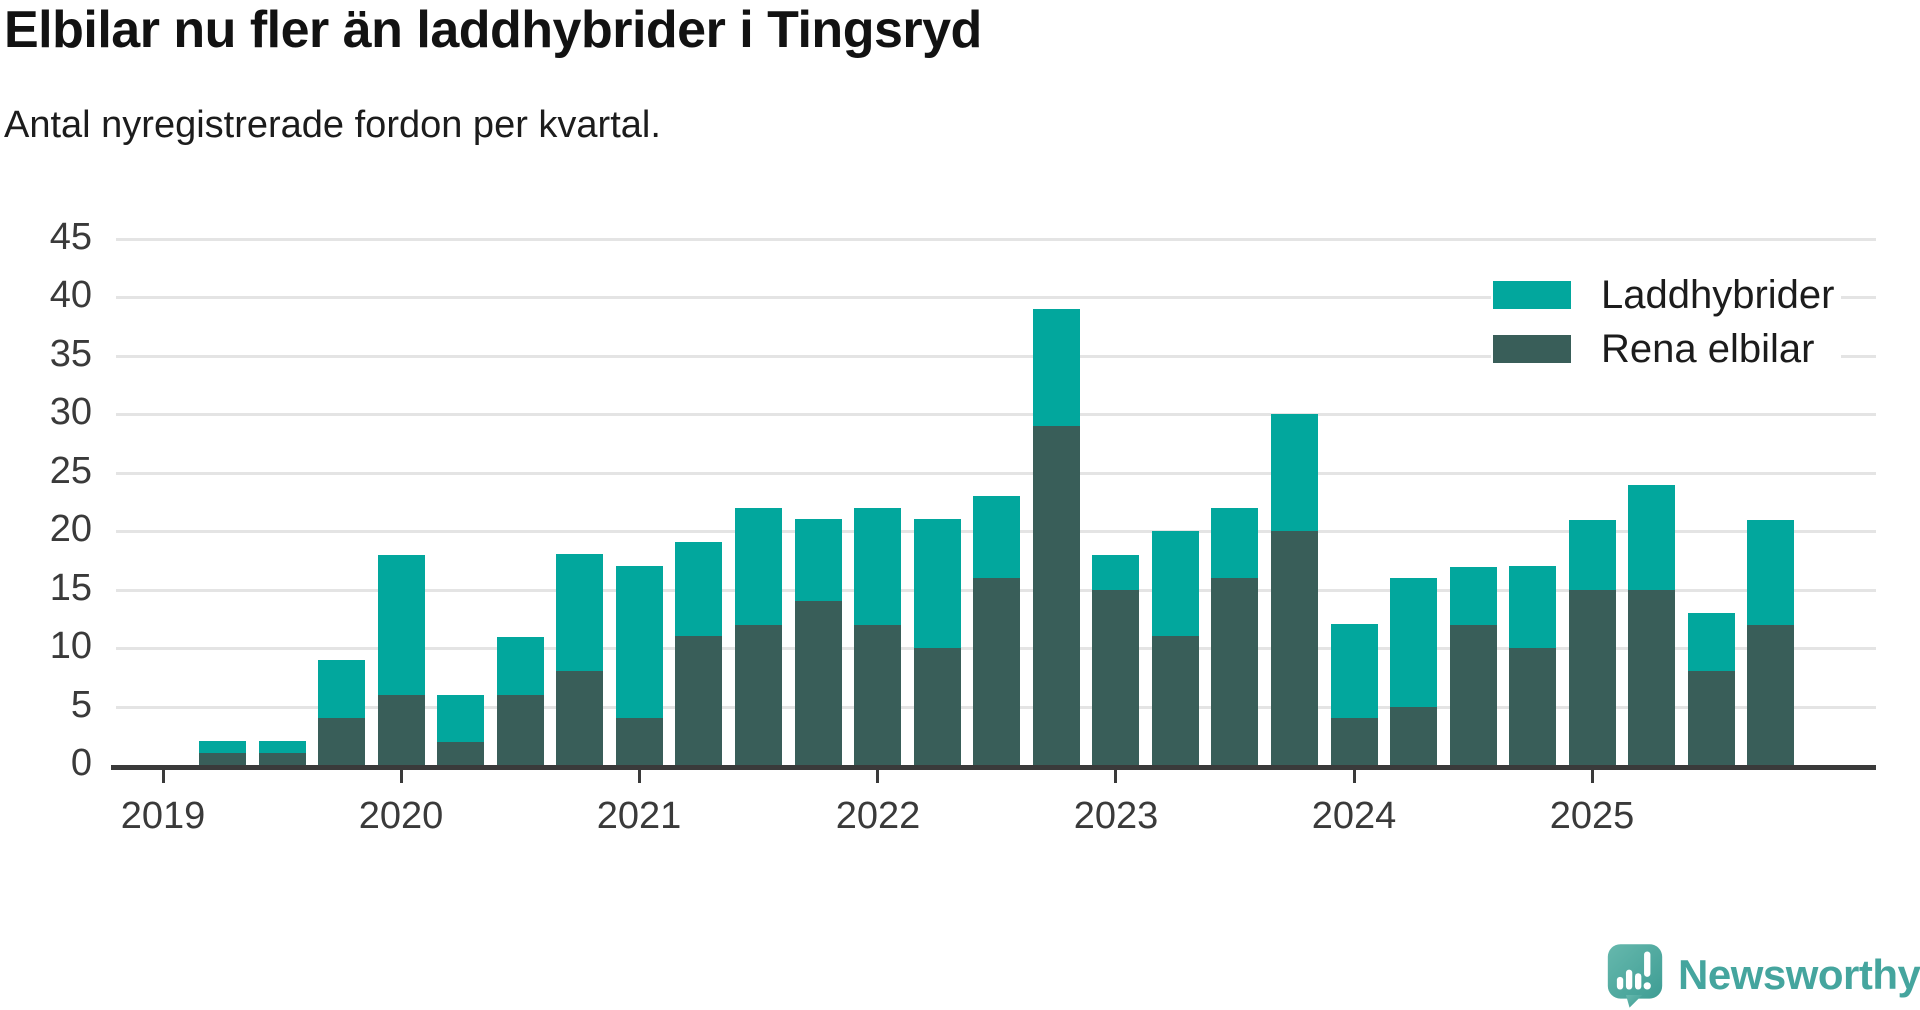 Image resolution: width=1920 pixels, height=1010 pixels. I want to click on y-axis-tick-label-45: 45, so click(70, 236).